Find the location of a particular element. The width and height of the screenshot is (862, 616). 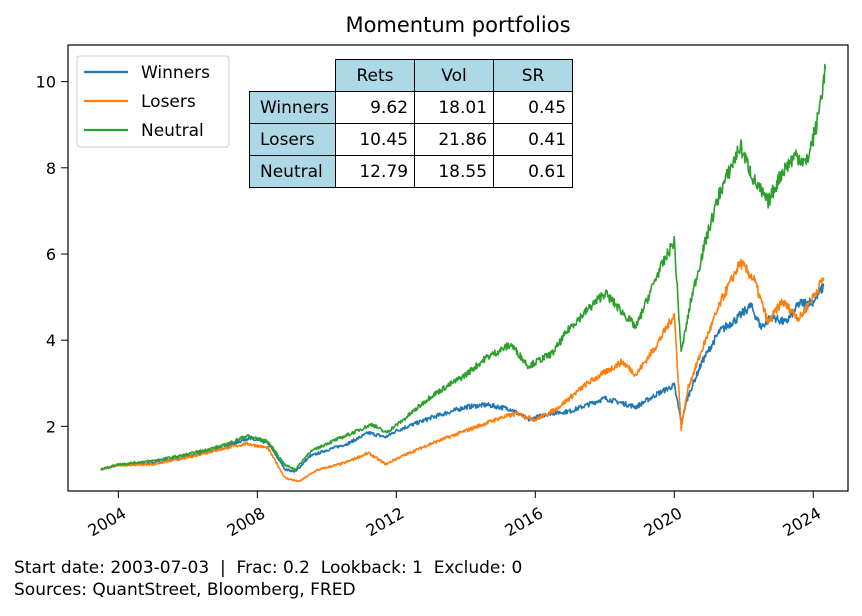

legend-items: Winners Losers Neutral is located at coordinates (147, 102).